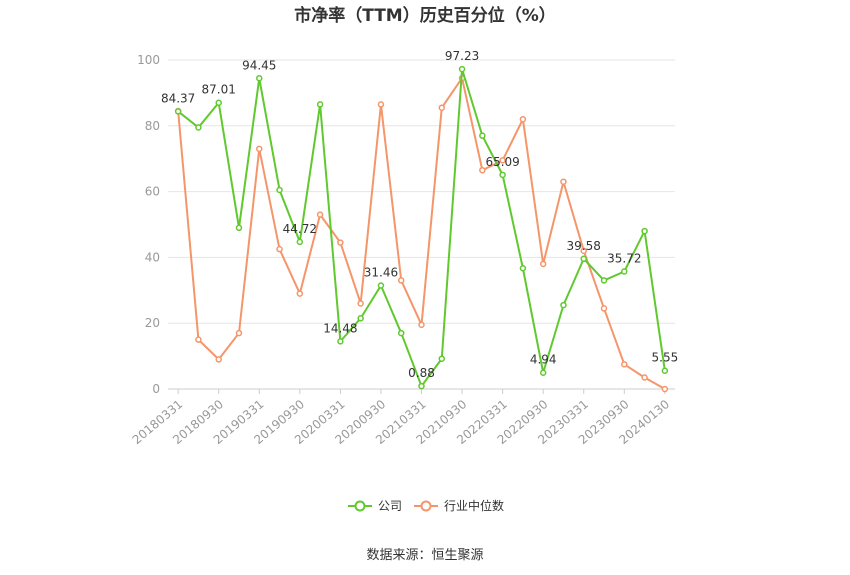  What do you see at coordinates (148, 60) in the screenshot?
I see `y-tick-label: 100` at bounding box center [148, 60].